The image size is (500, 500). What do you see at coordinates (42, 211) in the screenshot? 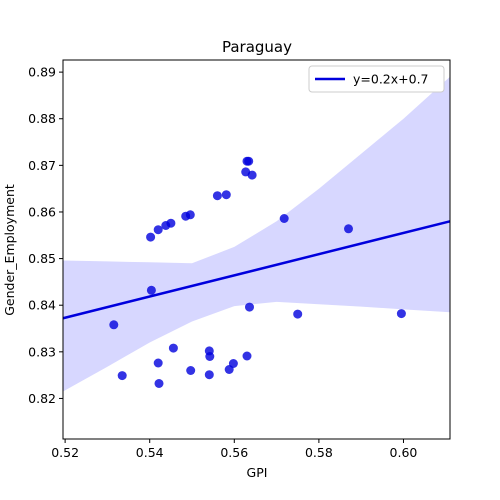
I see `y-tick-label: 0.86` at bounding box center [42, 211].